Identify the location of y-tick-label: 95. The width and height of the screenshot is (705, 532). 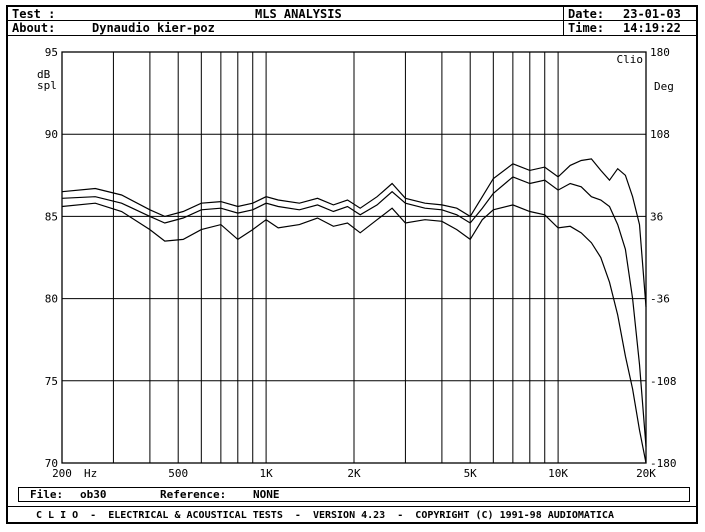
(51, 52).